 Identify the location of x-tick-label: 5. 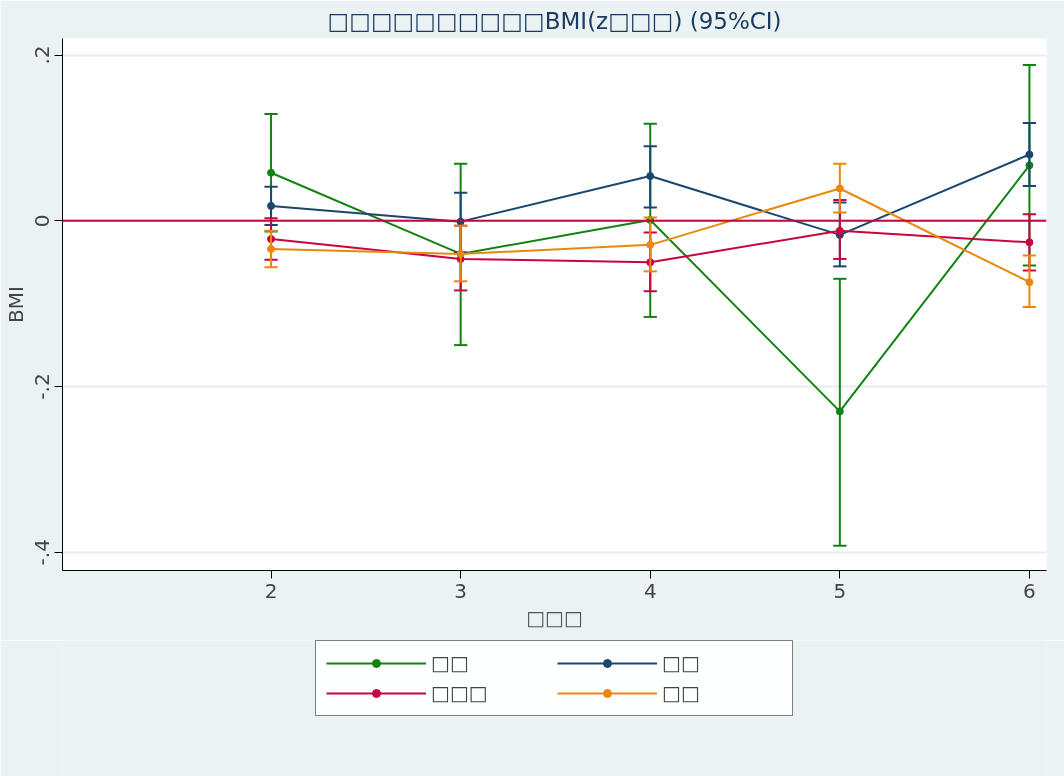
(840, 590).